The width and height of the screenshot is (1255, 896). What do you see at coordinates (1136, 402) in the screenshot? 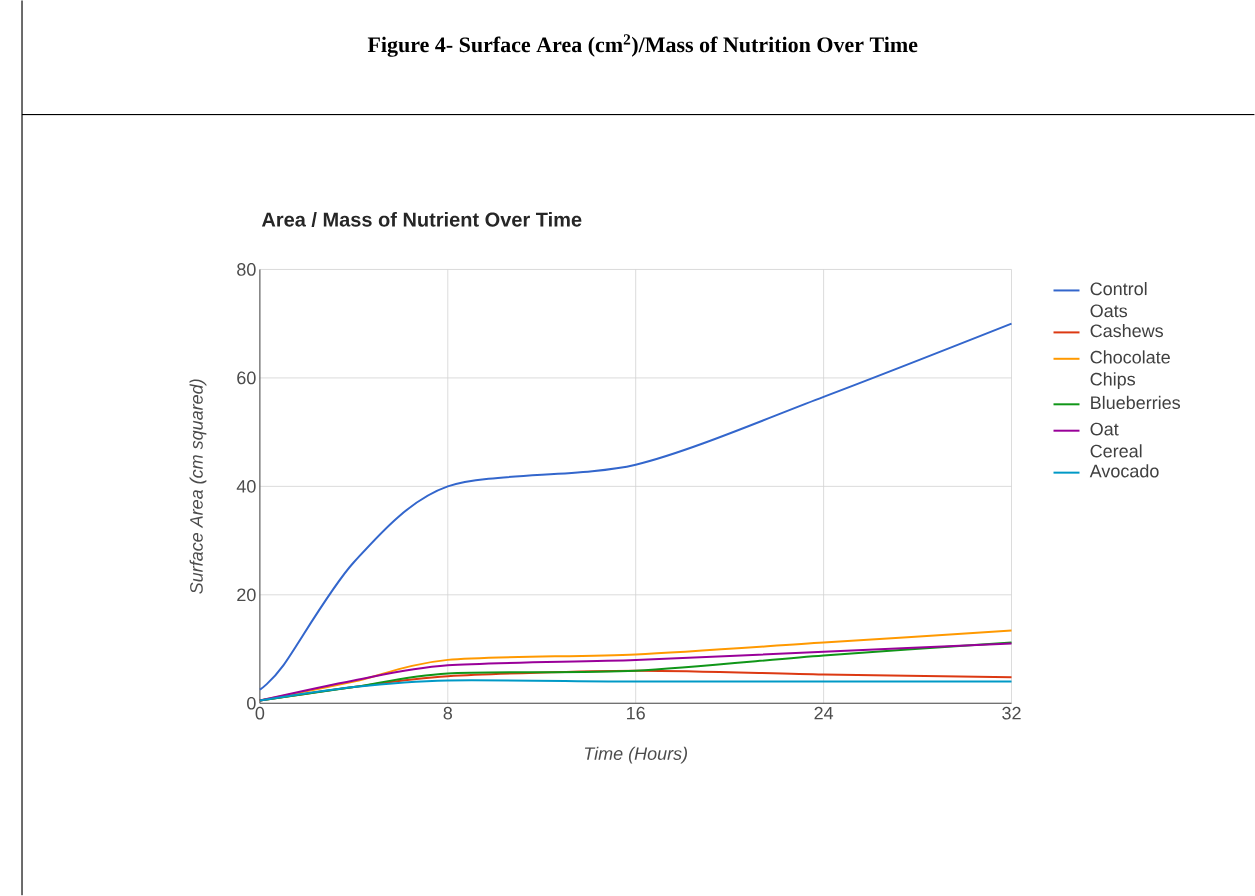
I see `legend-label: Blueberries` at bounding box center [1136, 402].